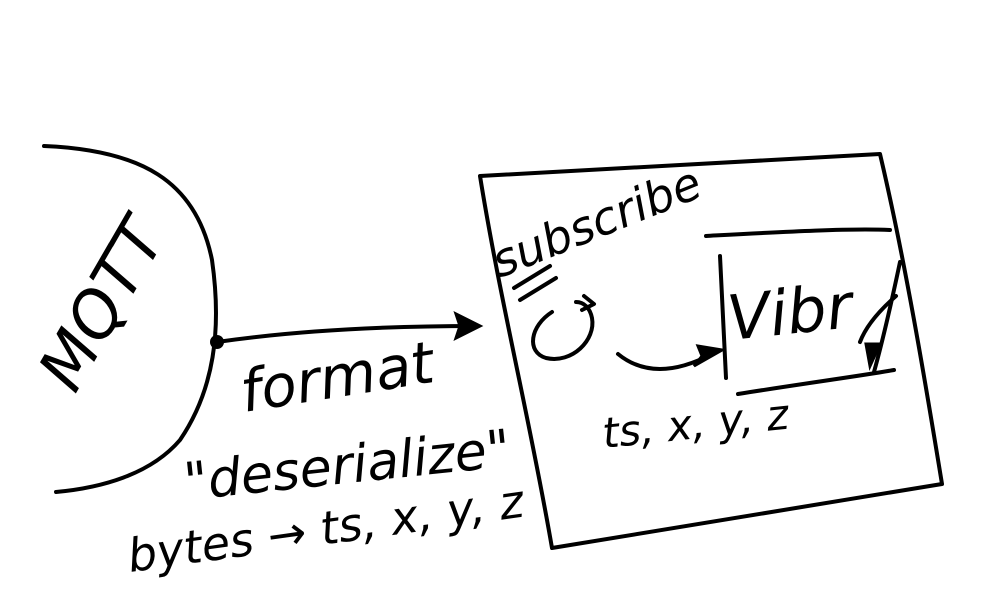 This screenshot has width=1000, height=600. I want to click on publish-arrow-head, so click(468, 326).